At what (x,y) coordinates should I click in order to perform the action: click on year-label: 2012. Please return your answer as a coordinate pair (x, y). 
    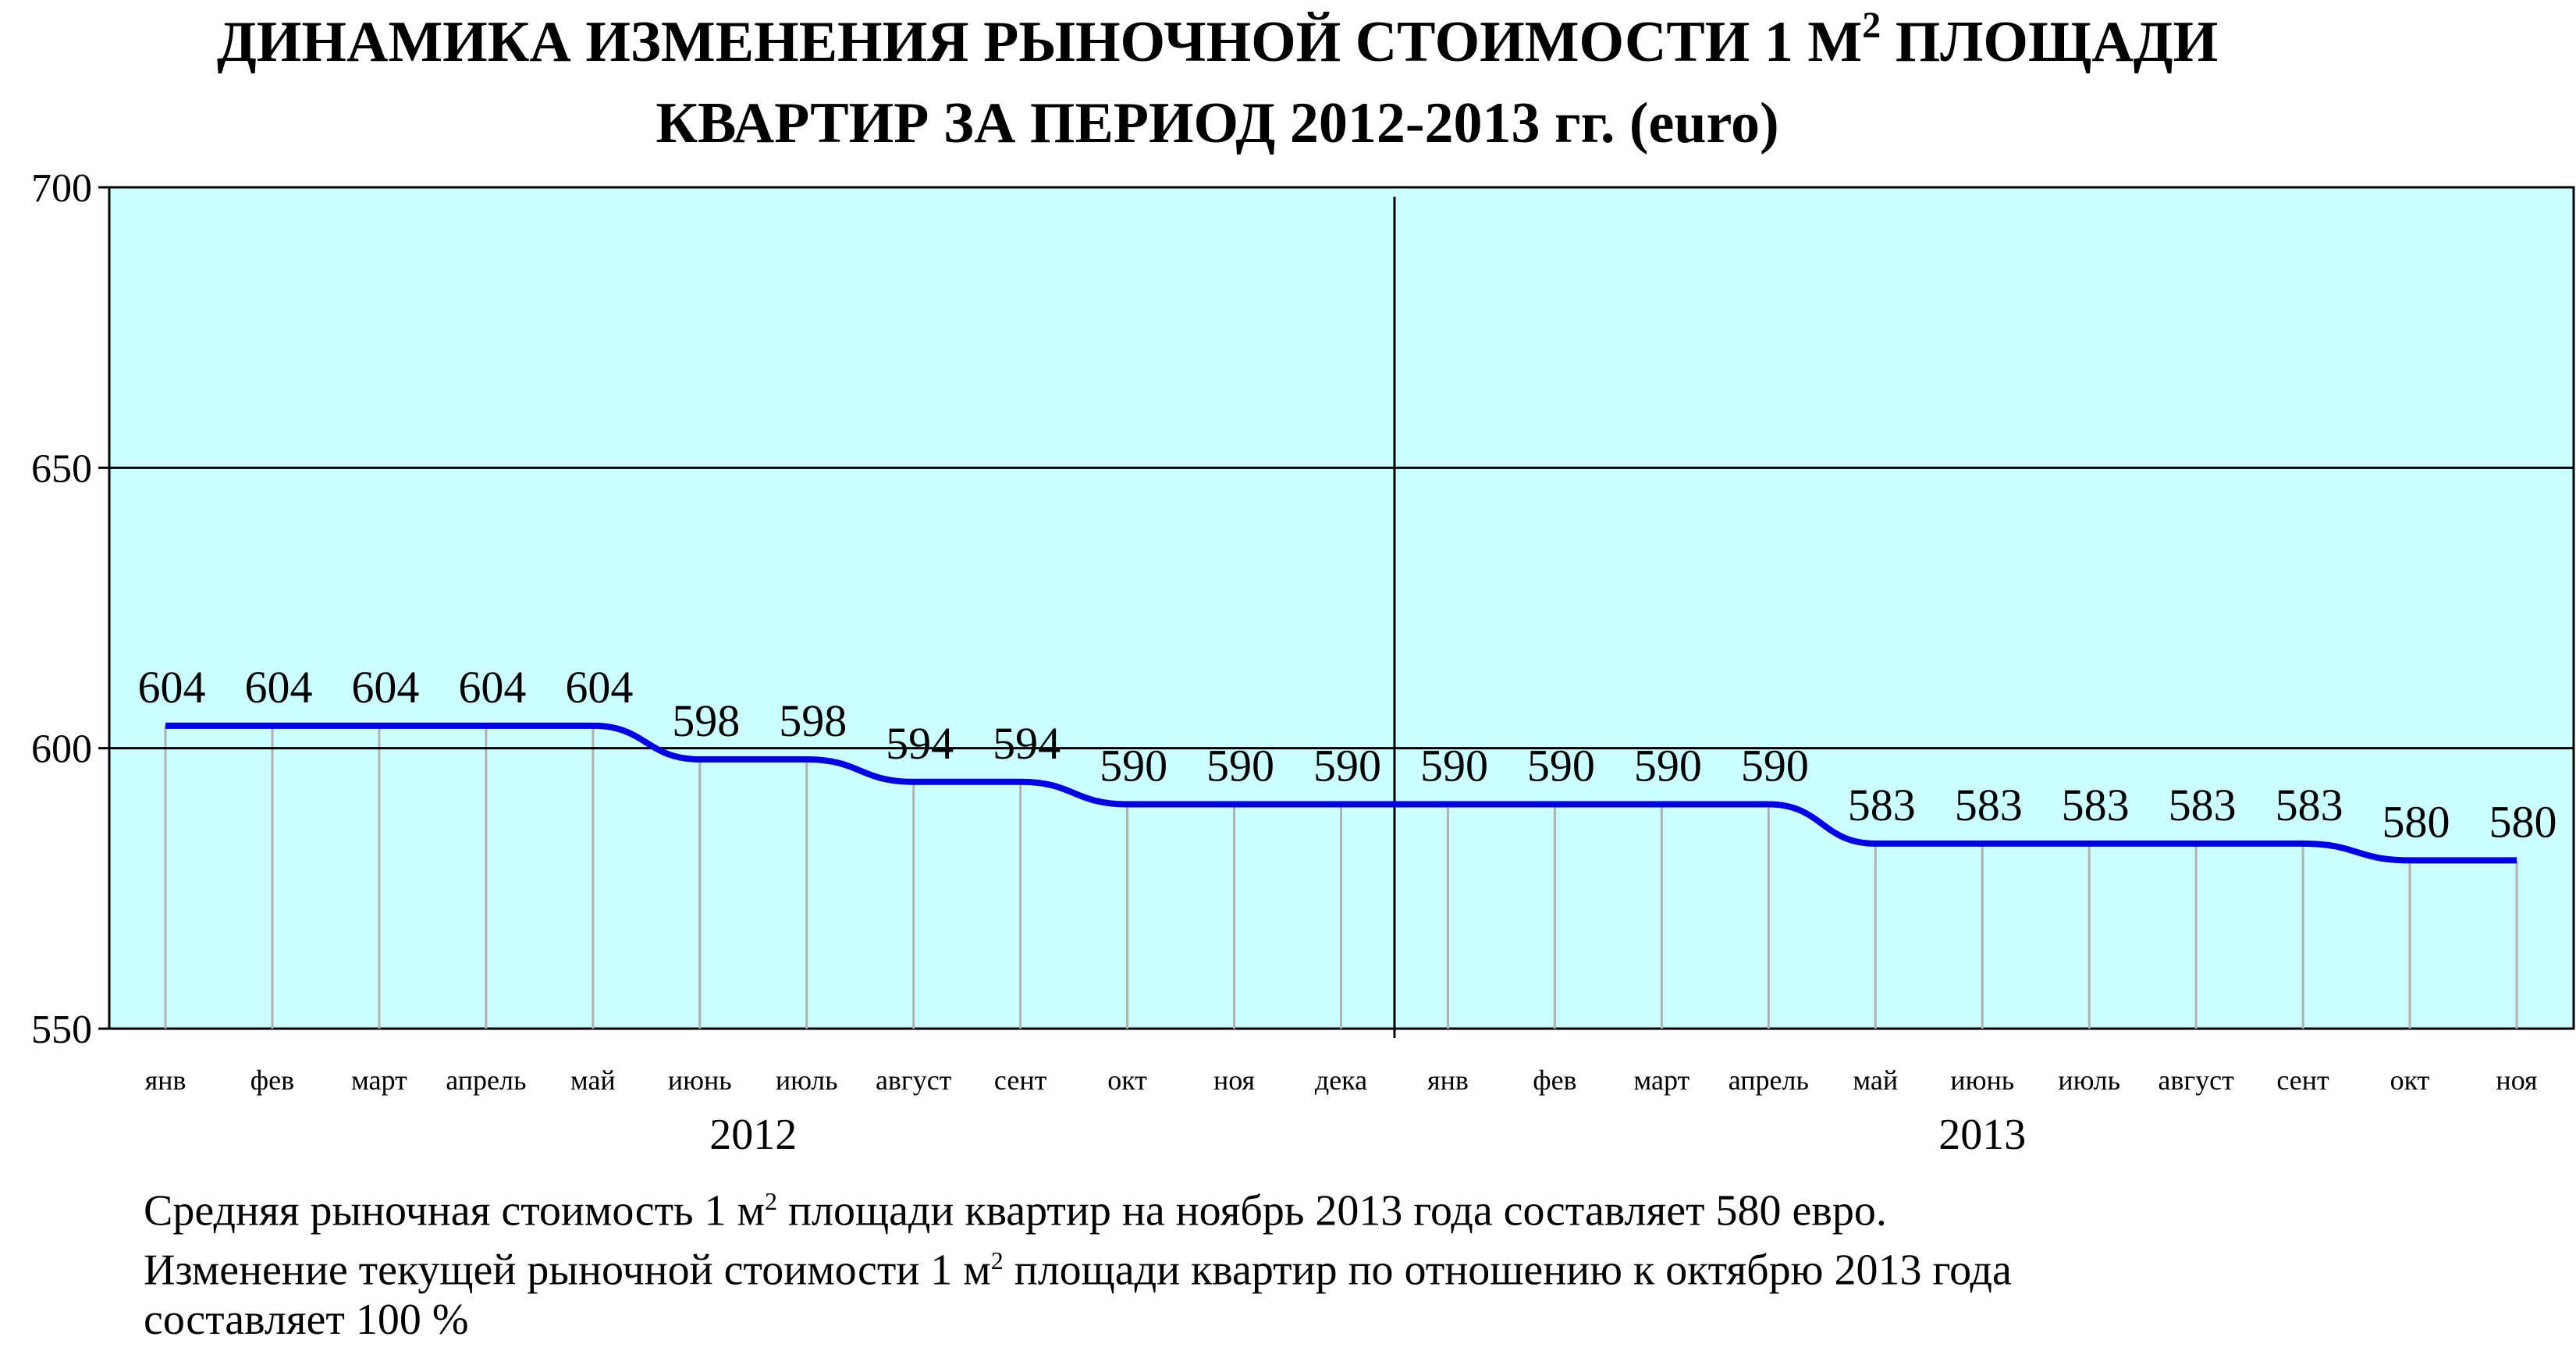
    Looking at the image, I should click on (753, 1135).